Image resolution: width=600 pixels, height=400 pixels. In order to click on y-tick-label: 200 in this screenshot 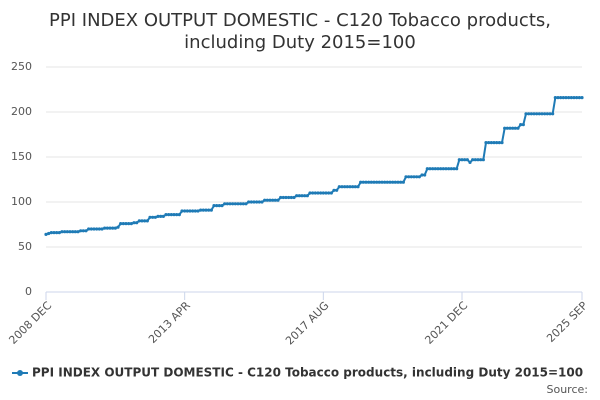, I will do `click(21, 111)`.